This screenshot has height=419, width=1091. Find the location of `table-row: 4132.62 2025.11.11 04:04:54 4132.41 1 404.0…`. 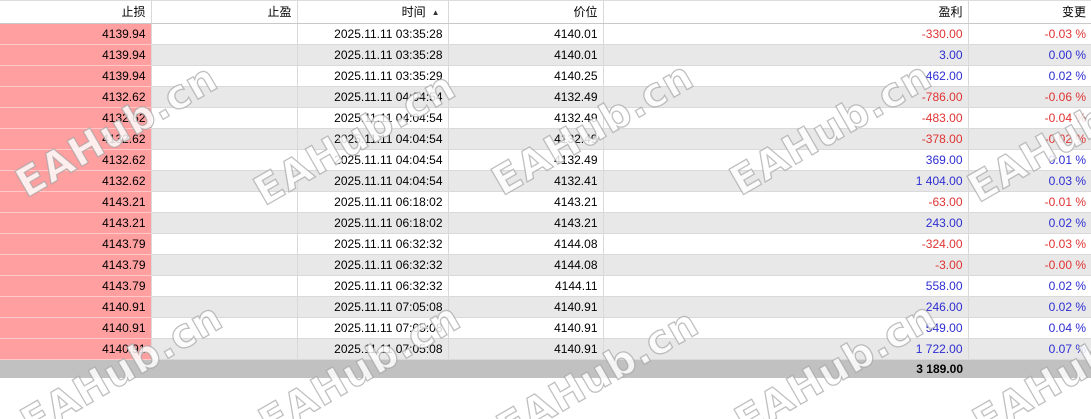

table-row: 4132.62 2025.11.11 04:04:54 4132.41 1 404.0… is located at coordinates (545, 181).